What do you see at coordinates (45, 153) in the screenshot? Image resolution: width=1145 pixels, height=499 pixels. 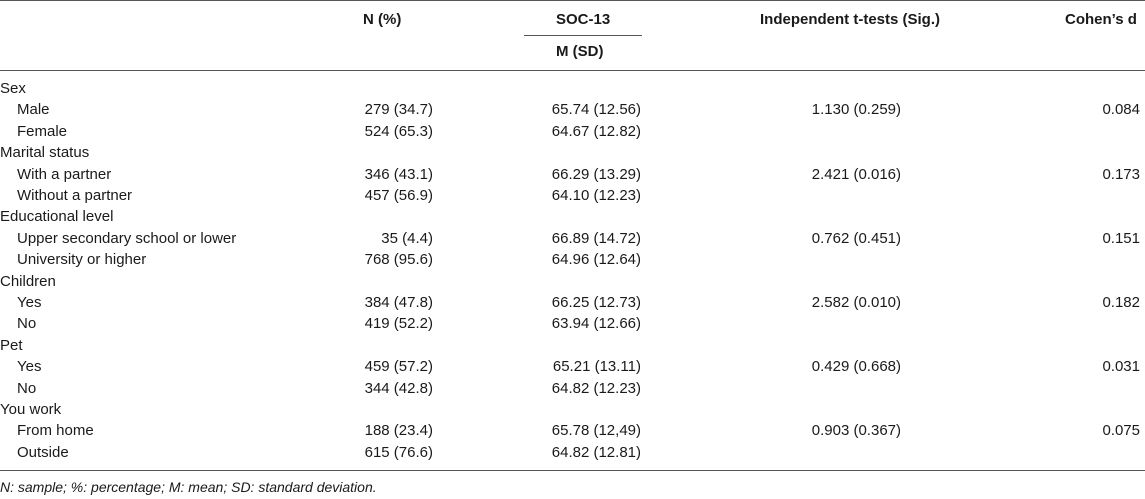 I see `group-label: Marital status` at bounding box center [45, 153].